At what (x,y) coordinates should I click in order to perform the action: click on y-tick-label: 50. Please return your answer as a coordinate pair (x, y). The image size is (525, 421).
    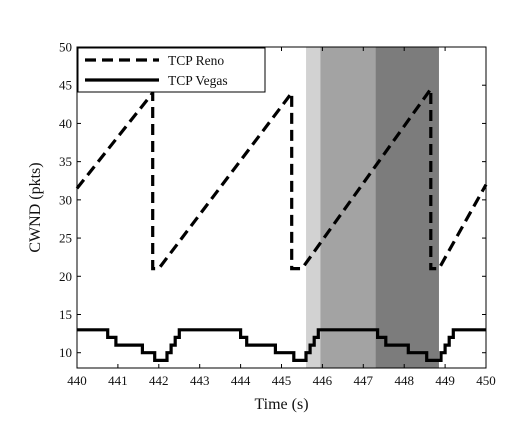
    Looking at the image, I should click on (65, 47).